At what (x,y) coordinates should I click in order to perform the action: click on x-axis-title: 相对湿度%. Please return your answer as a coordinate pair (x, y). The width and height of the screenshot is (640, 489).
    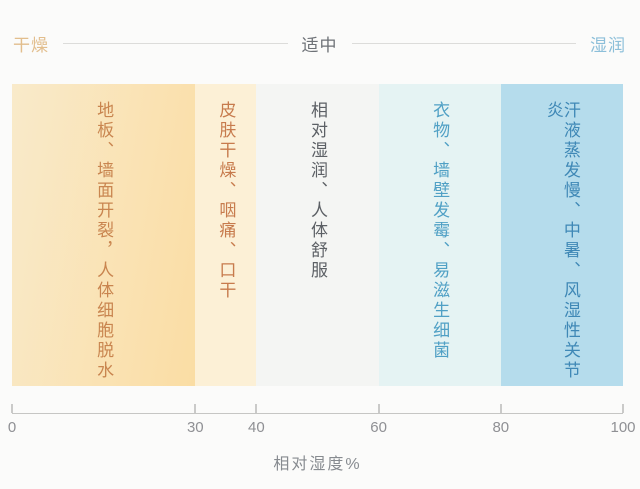
    Looking at the image, I should click on (317, 464).